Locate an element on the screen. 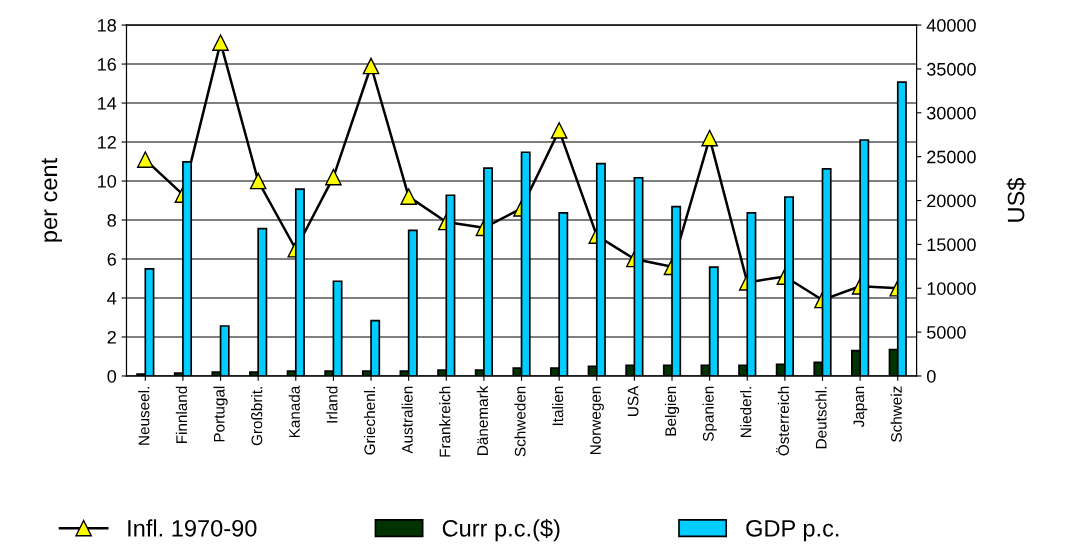  y2-tick-label: 30000 is located at coordinates (951, 113).